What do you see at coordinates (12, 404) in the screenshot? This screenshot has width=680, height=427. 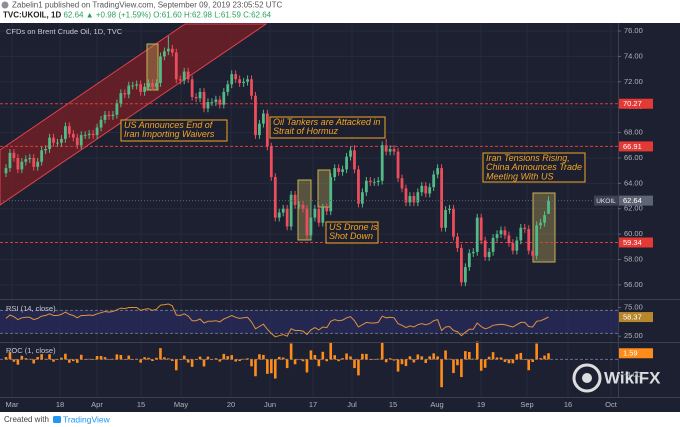 I see `x-tick-label: Mar` at bounding box center [12, 404].